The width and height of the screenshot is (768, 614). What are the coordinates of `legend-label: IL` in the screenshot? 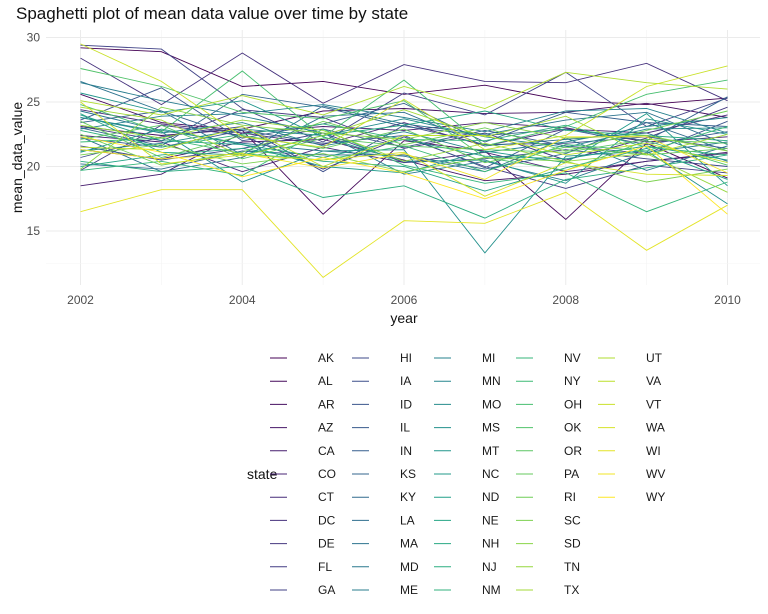 It's located at (405, 428).